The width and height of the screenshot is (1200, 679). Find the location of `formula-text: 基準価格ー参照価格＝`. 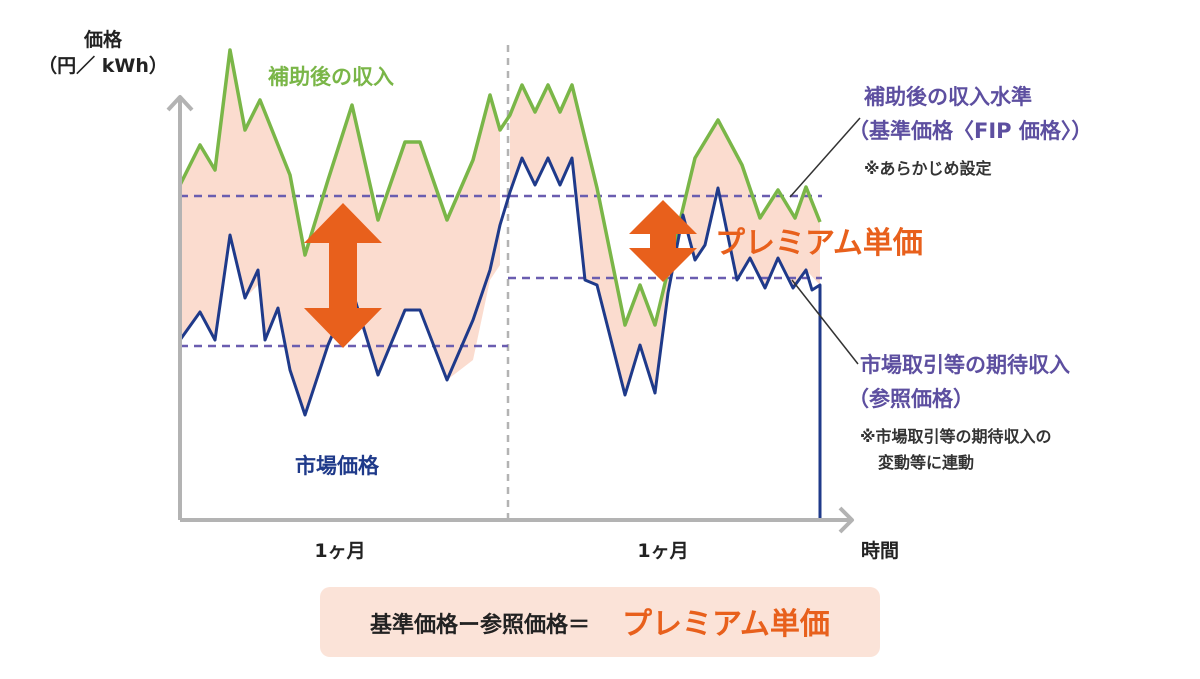

formula-text: 基準価格ー参照価格＝ is located at coordinates (480, 625).